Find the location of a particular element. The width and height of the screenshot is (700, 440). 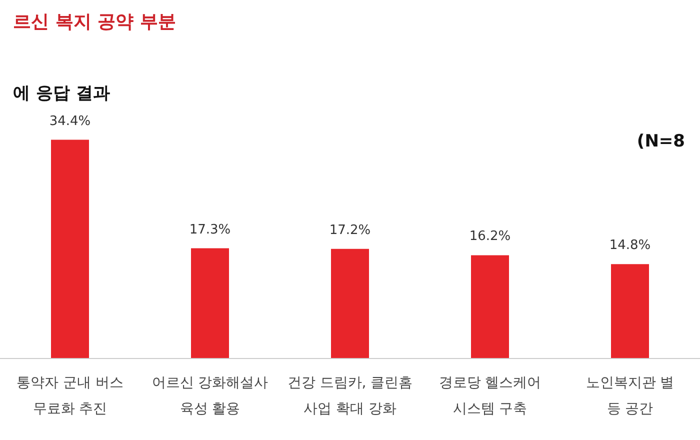

chart-title: 르신 복지 공약 부분 is located at coordinates (94, 22).